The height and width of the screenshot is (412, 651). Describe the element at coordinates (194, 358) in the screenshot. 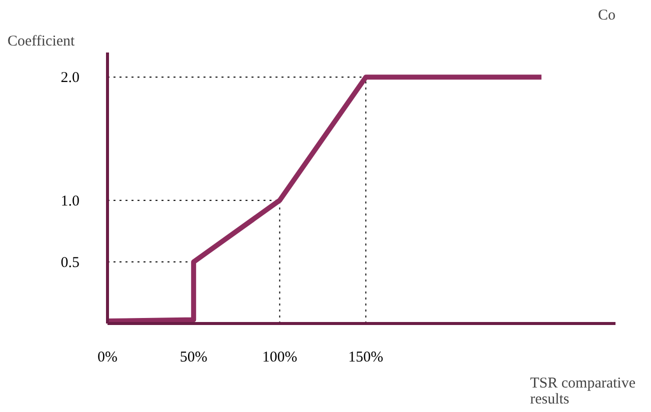

I see `x-tick-label: 50%` at that location.